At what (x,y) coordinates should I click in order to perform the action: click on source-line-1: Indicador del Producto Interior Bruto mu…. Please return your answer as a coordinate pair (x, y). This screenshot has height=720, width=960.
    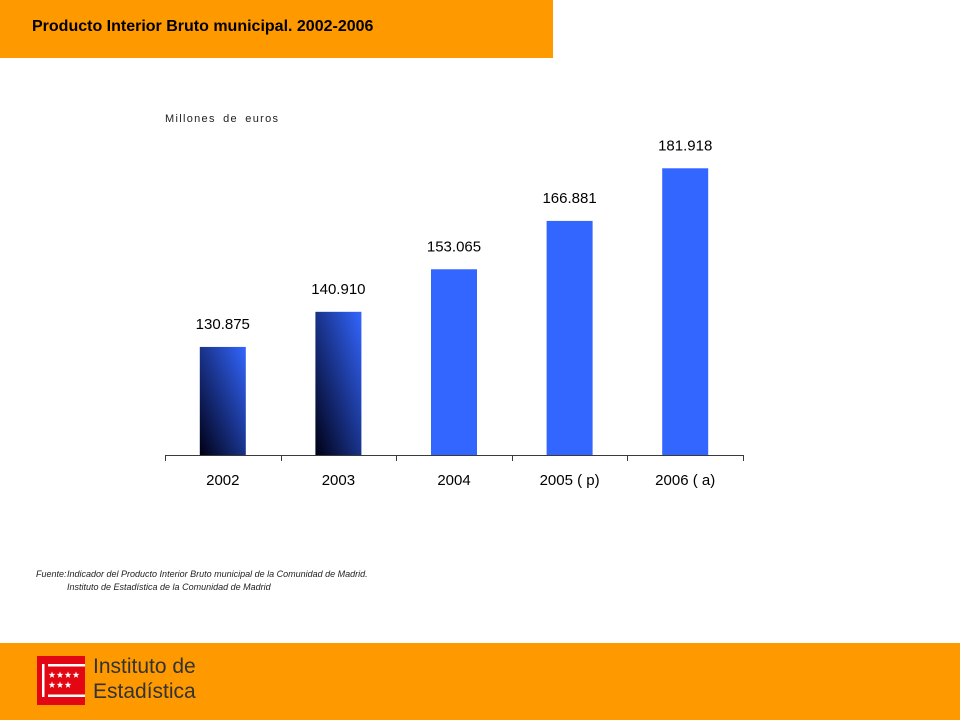
    Looking at the image, I should click on (217, 574).